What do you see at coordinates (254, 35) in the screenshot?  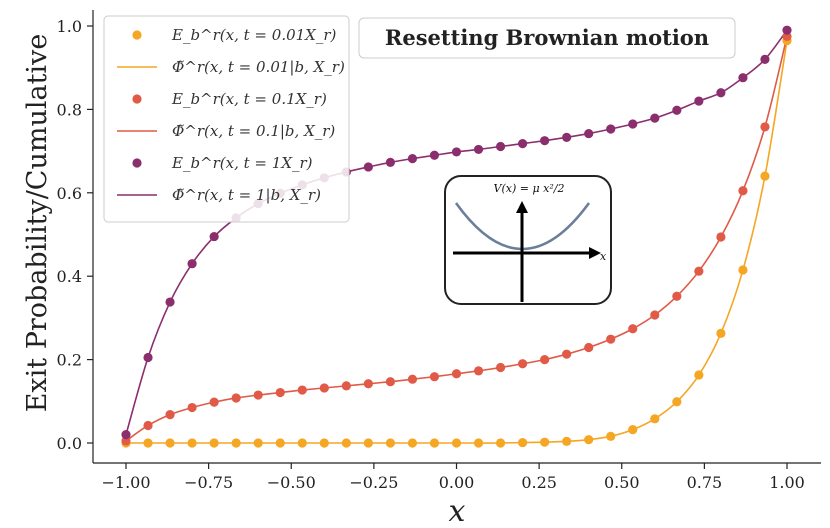 I see `legend-label: E_b^r(x, t = 0.01X_r)` at bounding box center [254, 35].